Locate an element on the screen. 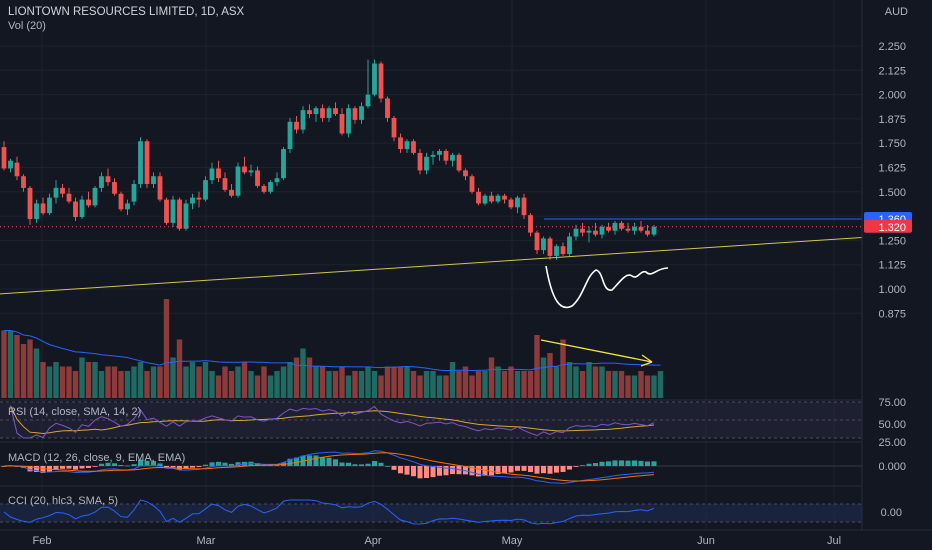  macd-tick-label: 0.000 is located at coordinates (892, 467).